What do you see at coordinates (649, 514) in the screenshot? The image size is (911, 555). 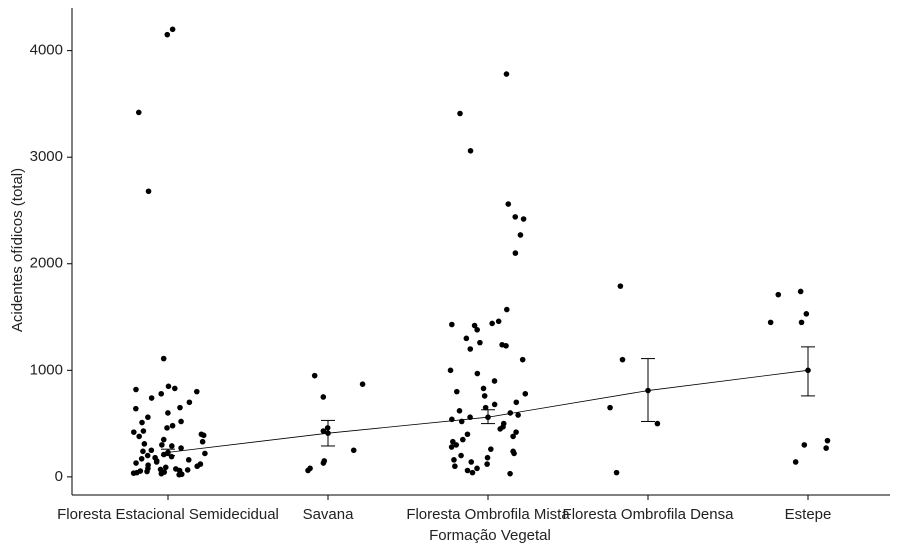 I see `x-tick-label: Floresta Ombrofila Densa` at bounding box center [649, 514].